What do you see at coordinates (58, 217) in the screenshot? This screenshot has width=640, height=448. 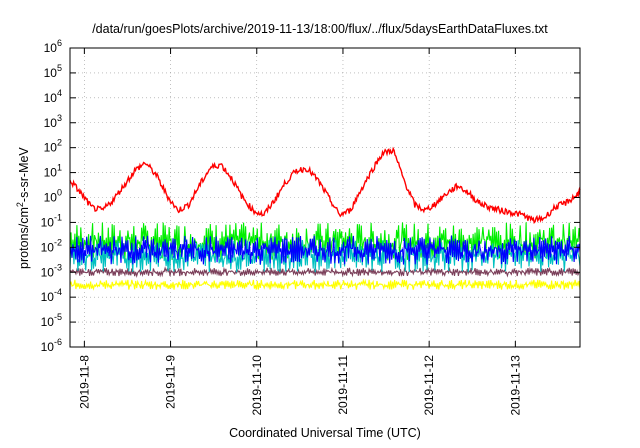 I see `y-tick-exp: -1` at bounding box center [58, 217].